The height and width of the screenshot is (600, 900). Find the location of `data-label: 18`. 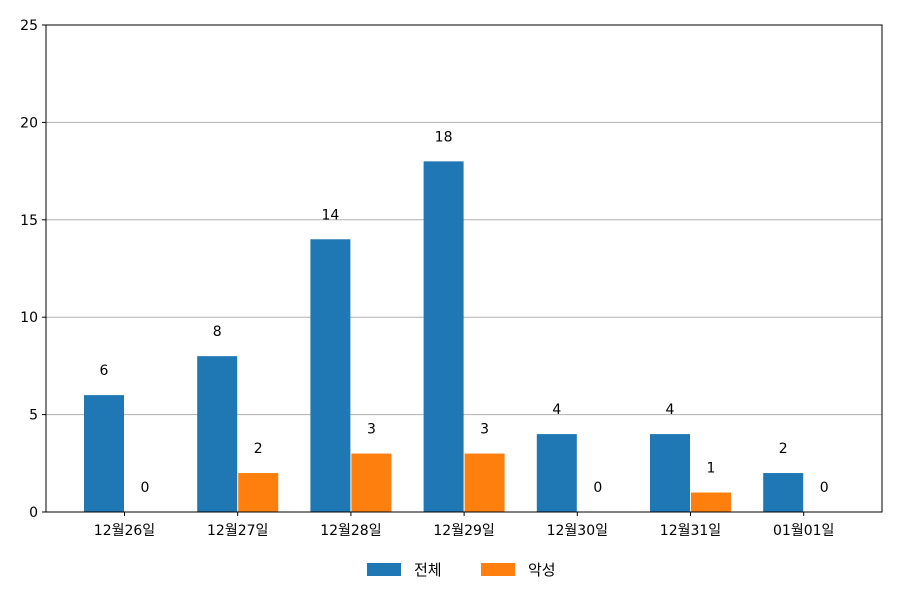

data-label: 18 is located at coordinates (444, 137).